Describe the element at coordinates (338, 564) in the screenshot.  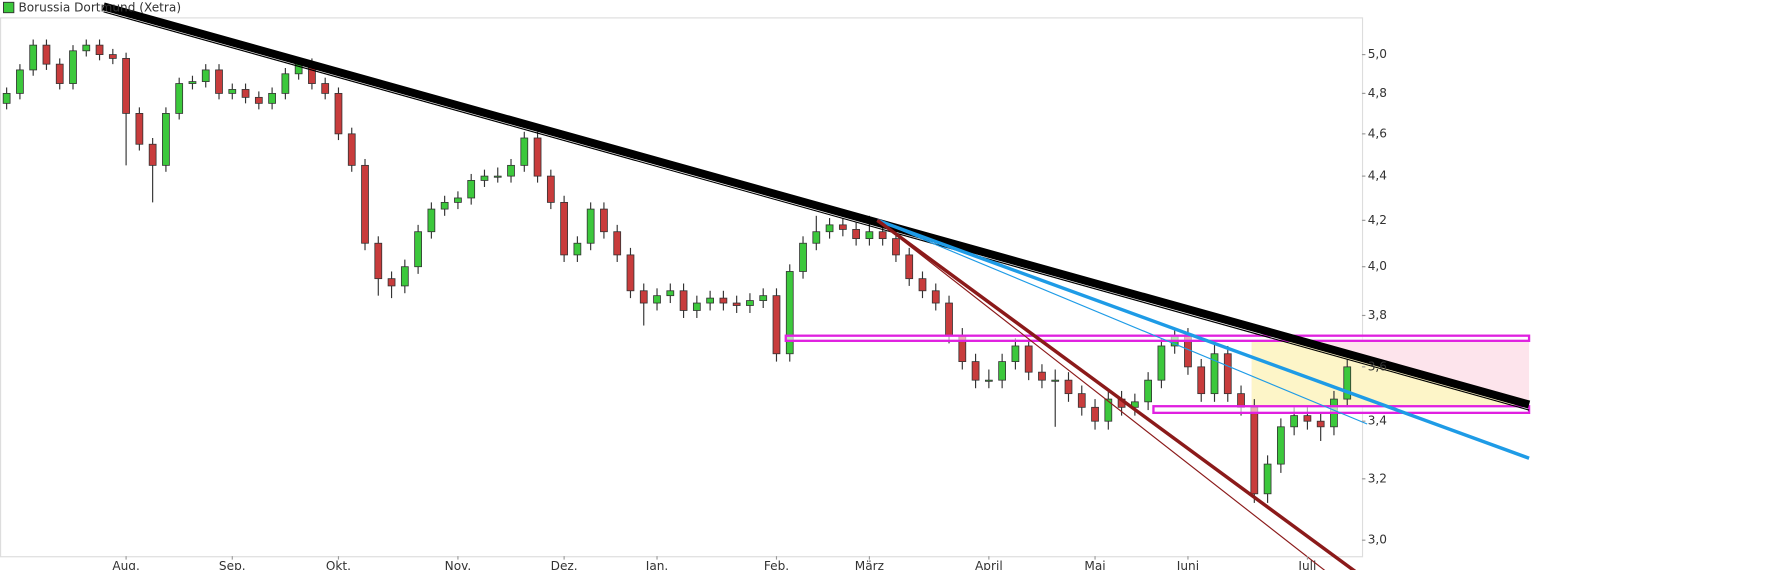
I see `x-tick-label: Okt.` at that location.